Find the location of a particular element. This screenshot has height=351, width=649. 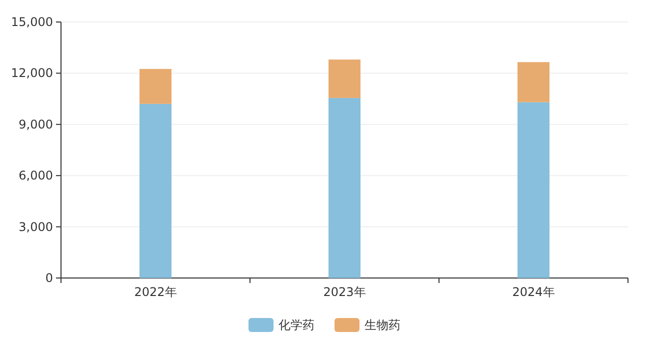

legend-label: 化学药 is located at coordinates (296, 325).